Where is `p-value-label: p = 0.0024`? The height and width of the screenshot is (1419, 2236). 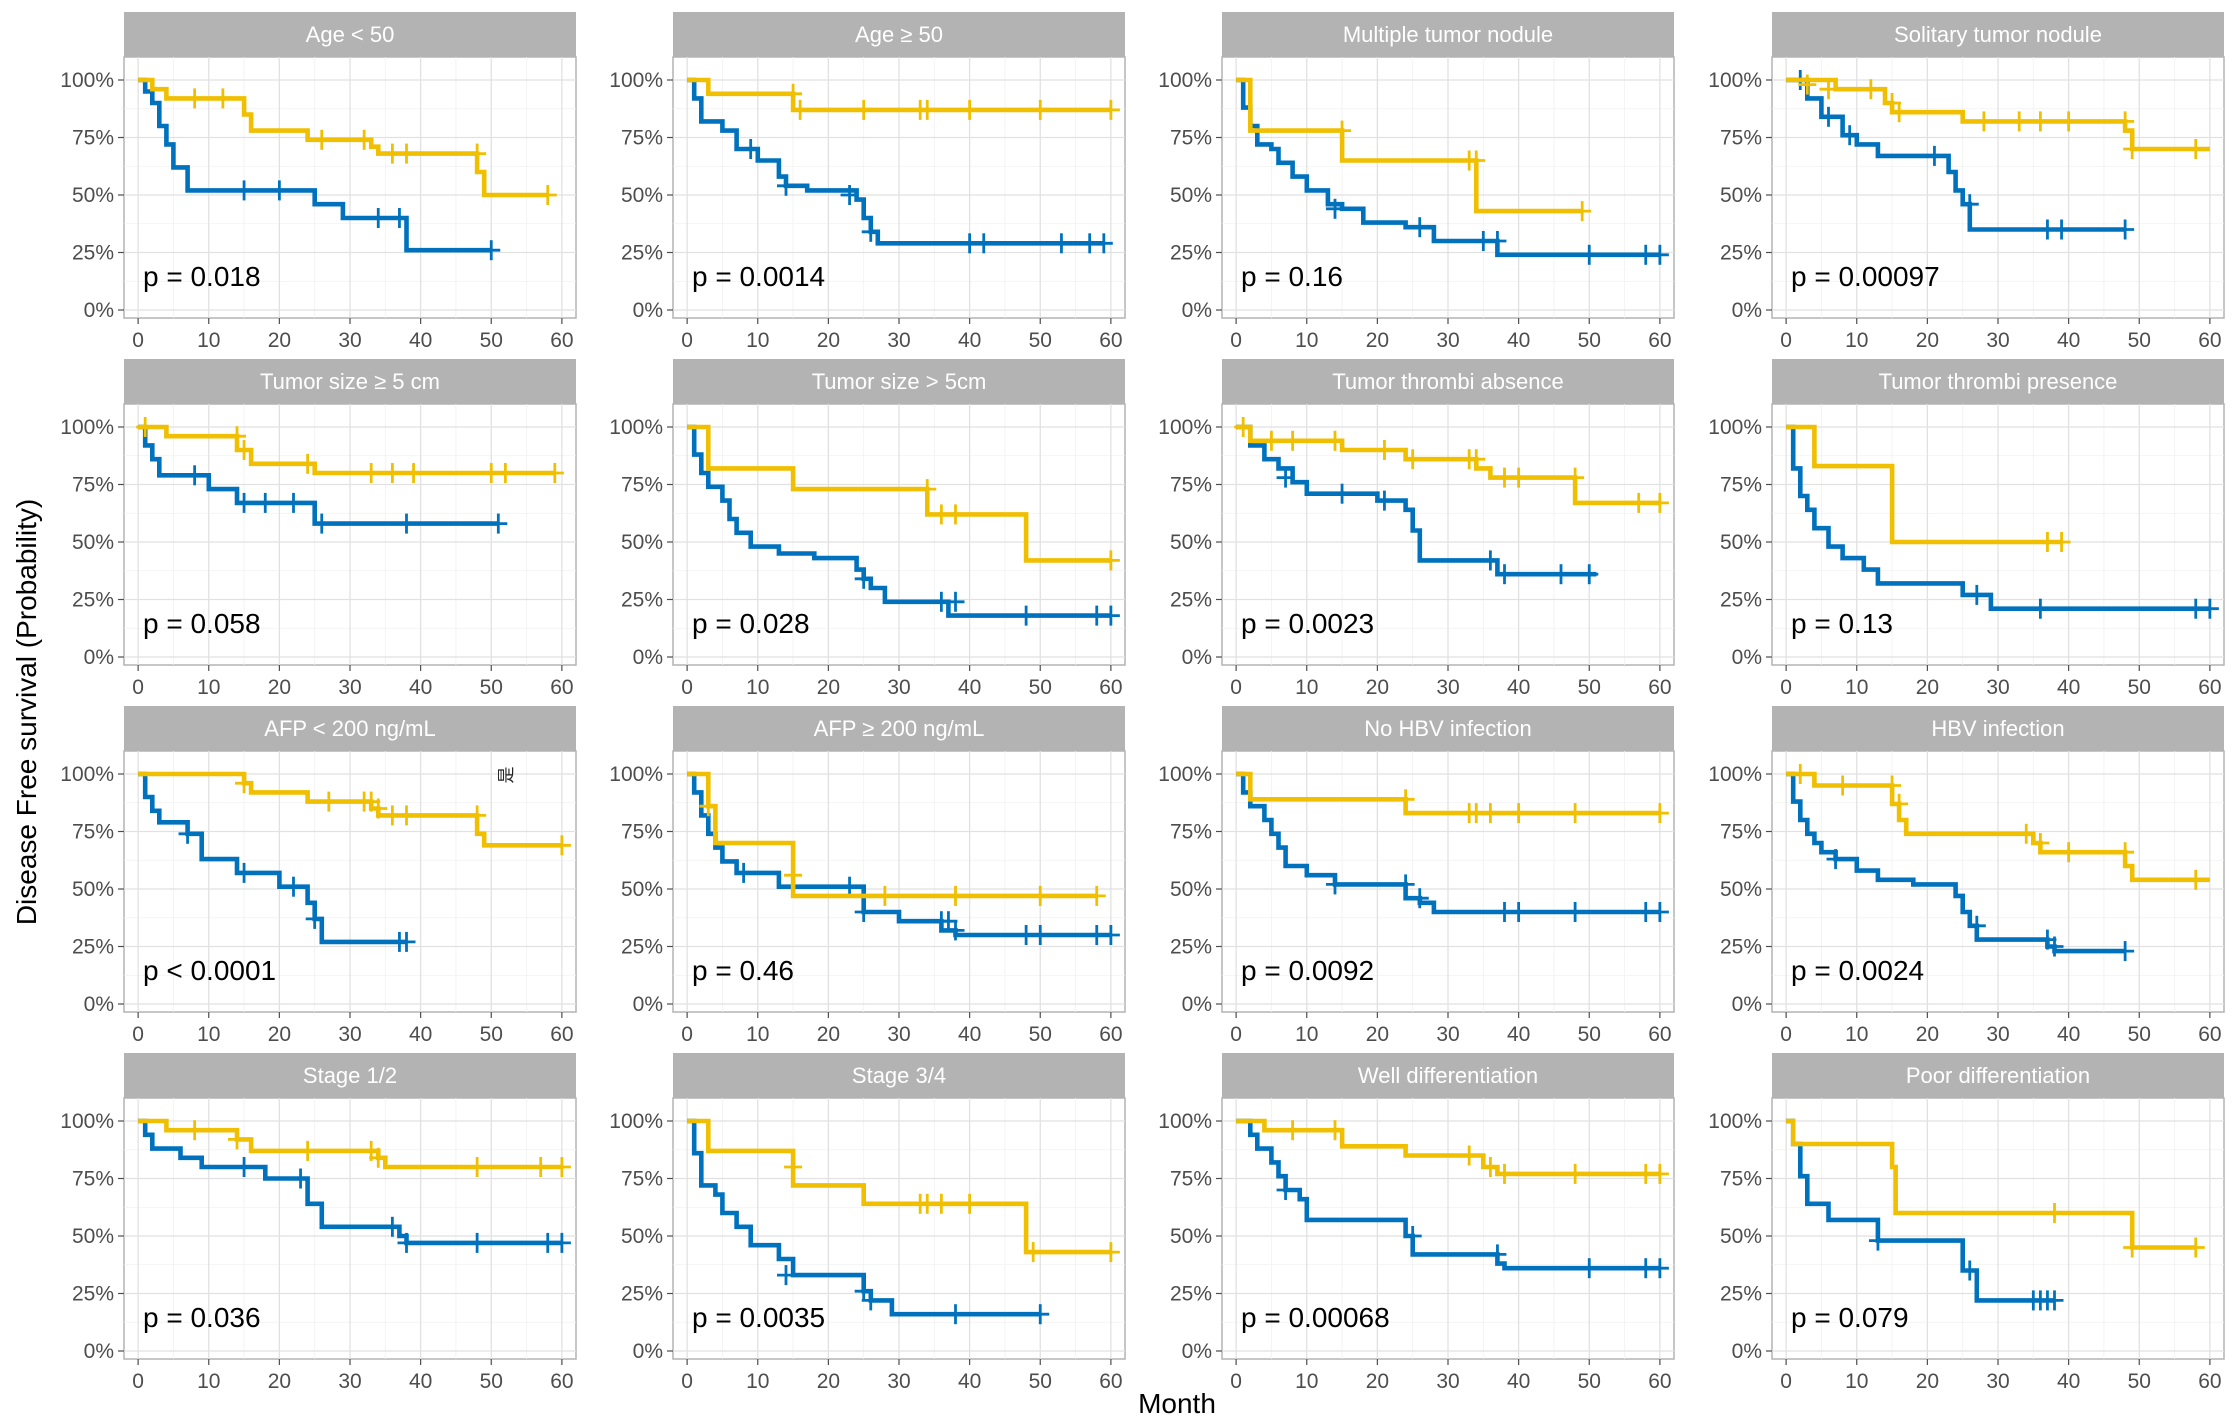 p-value-label: p = 0.0024 is located at coordinates (1857, 970).